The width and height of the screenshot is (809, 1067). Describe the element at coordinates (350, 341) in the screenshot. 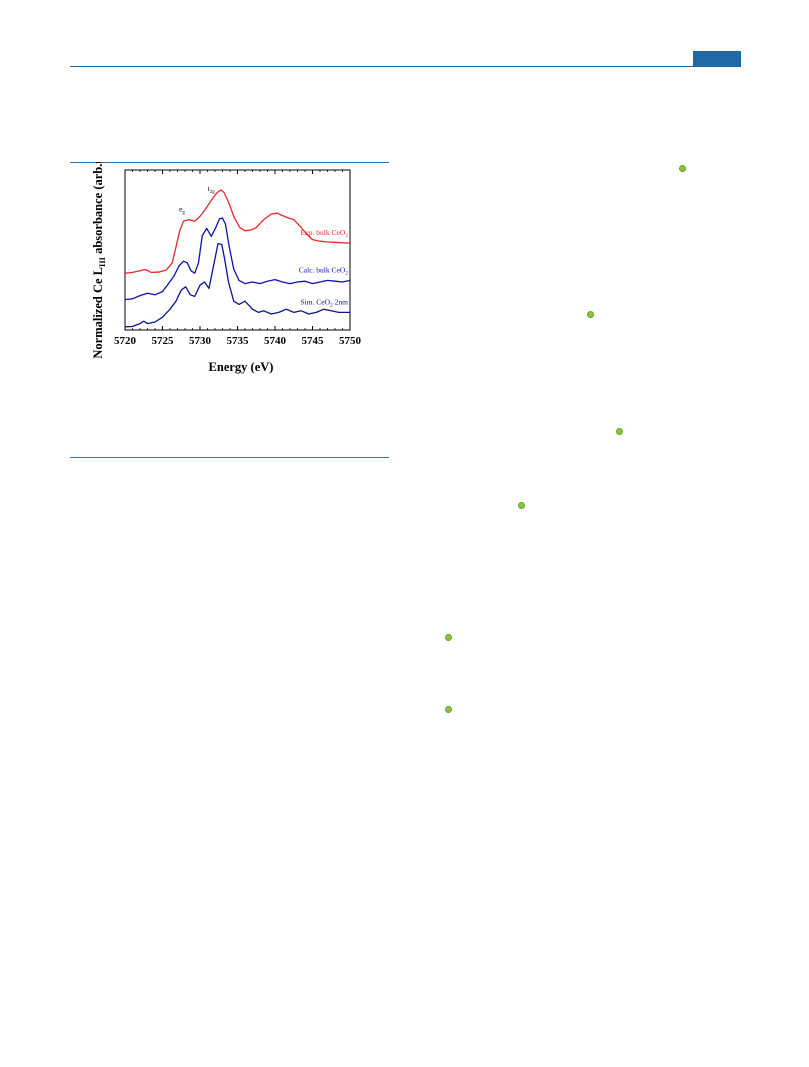

I see `x-tick-label: 5750` at that location.